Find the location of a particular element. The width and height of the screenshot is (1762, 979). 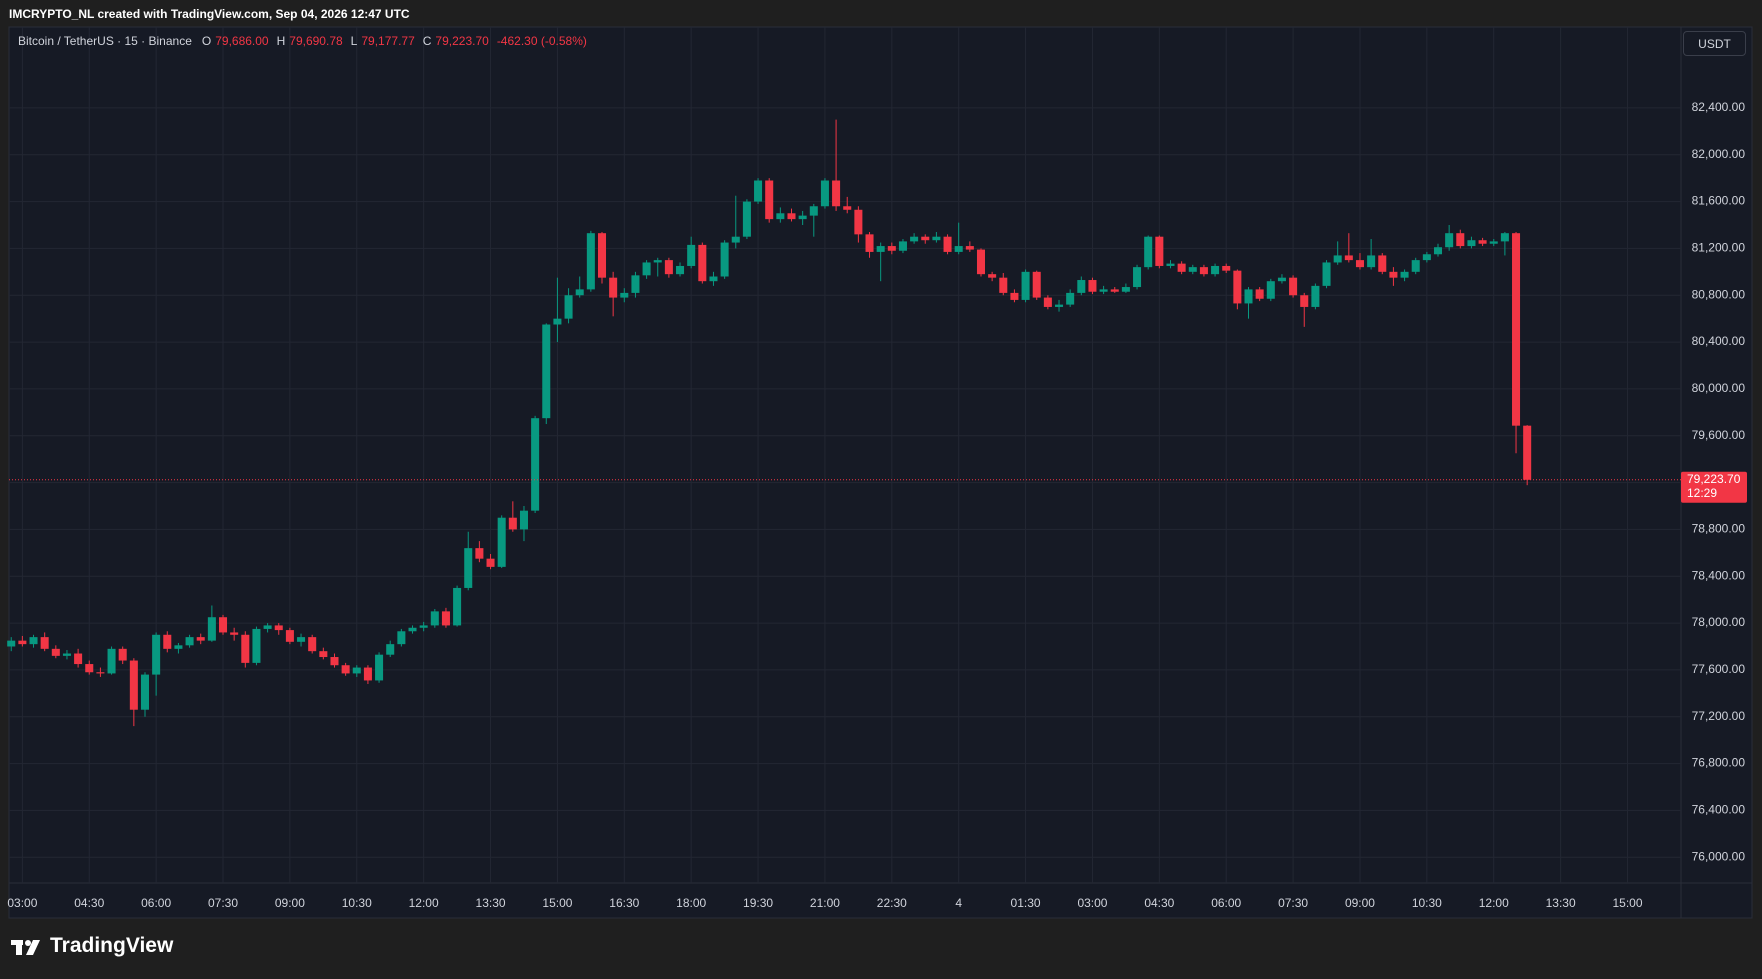

symbol: Bitcoin / TetherUS · 15 · Binance is located at coordinates (105, 41).